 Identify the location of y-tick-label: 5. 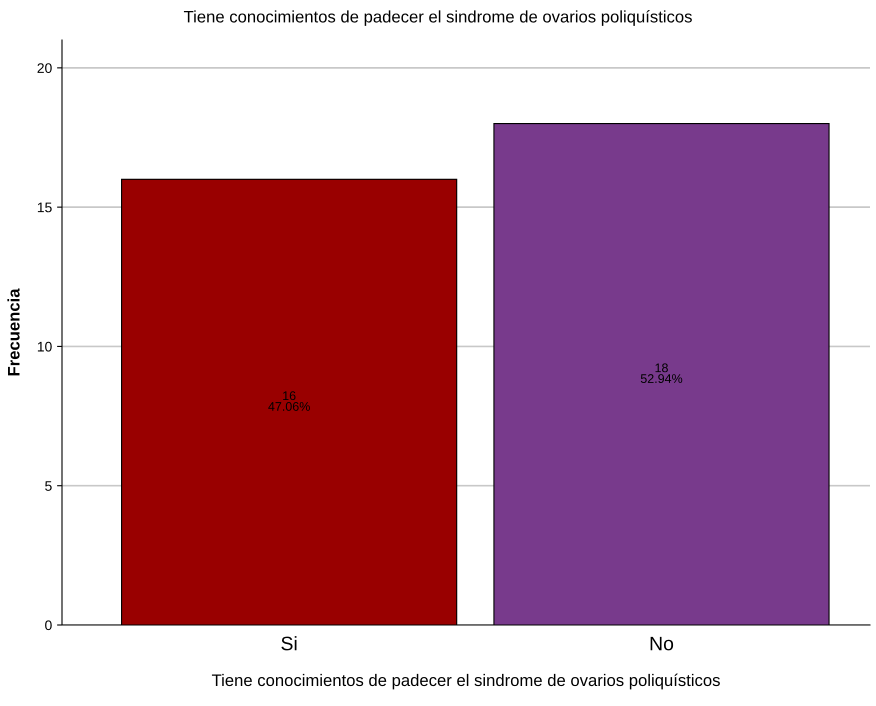
(48, 486).